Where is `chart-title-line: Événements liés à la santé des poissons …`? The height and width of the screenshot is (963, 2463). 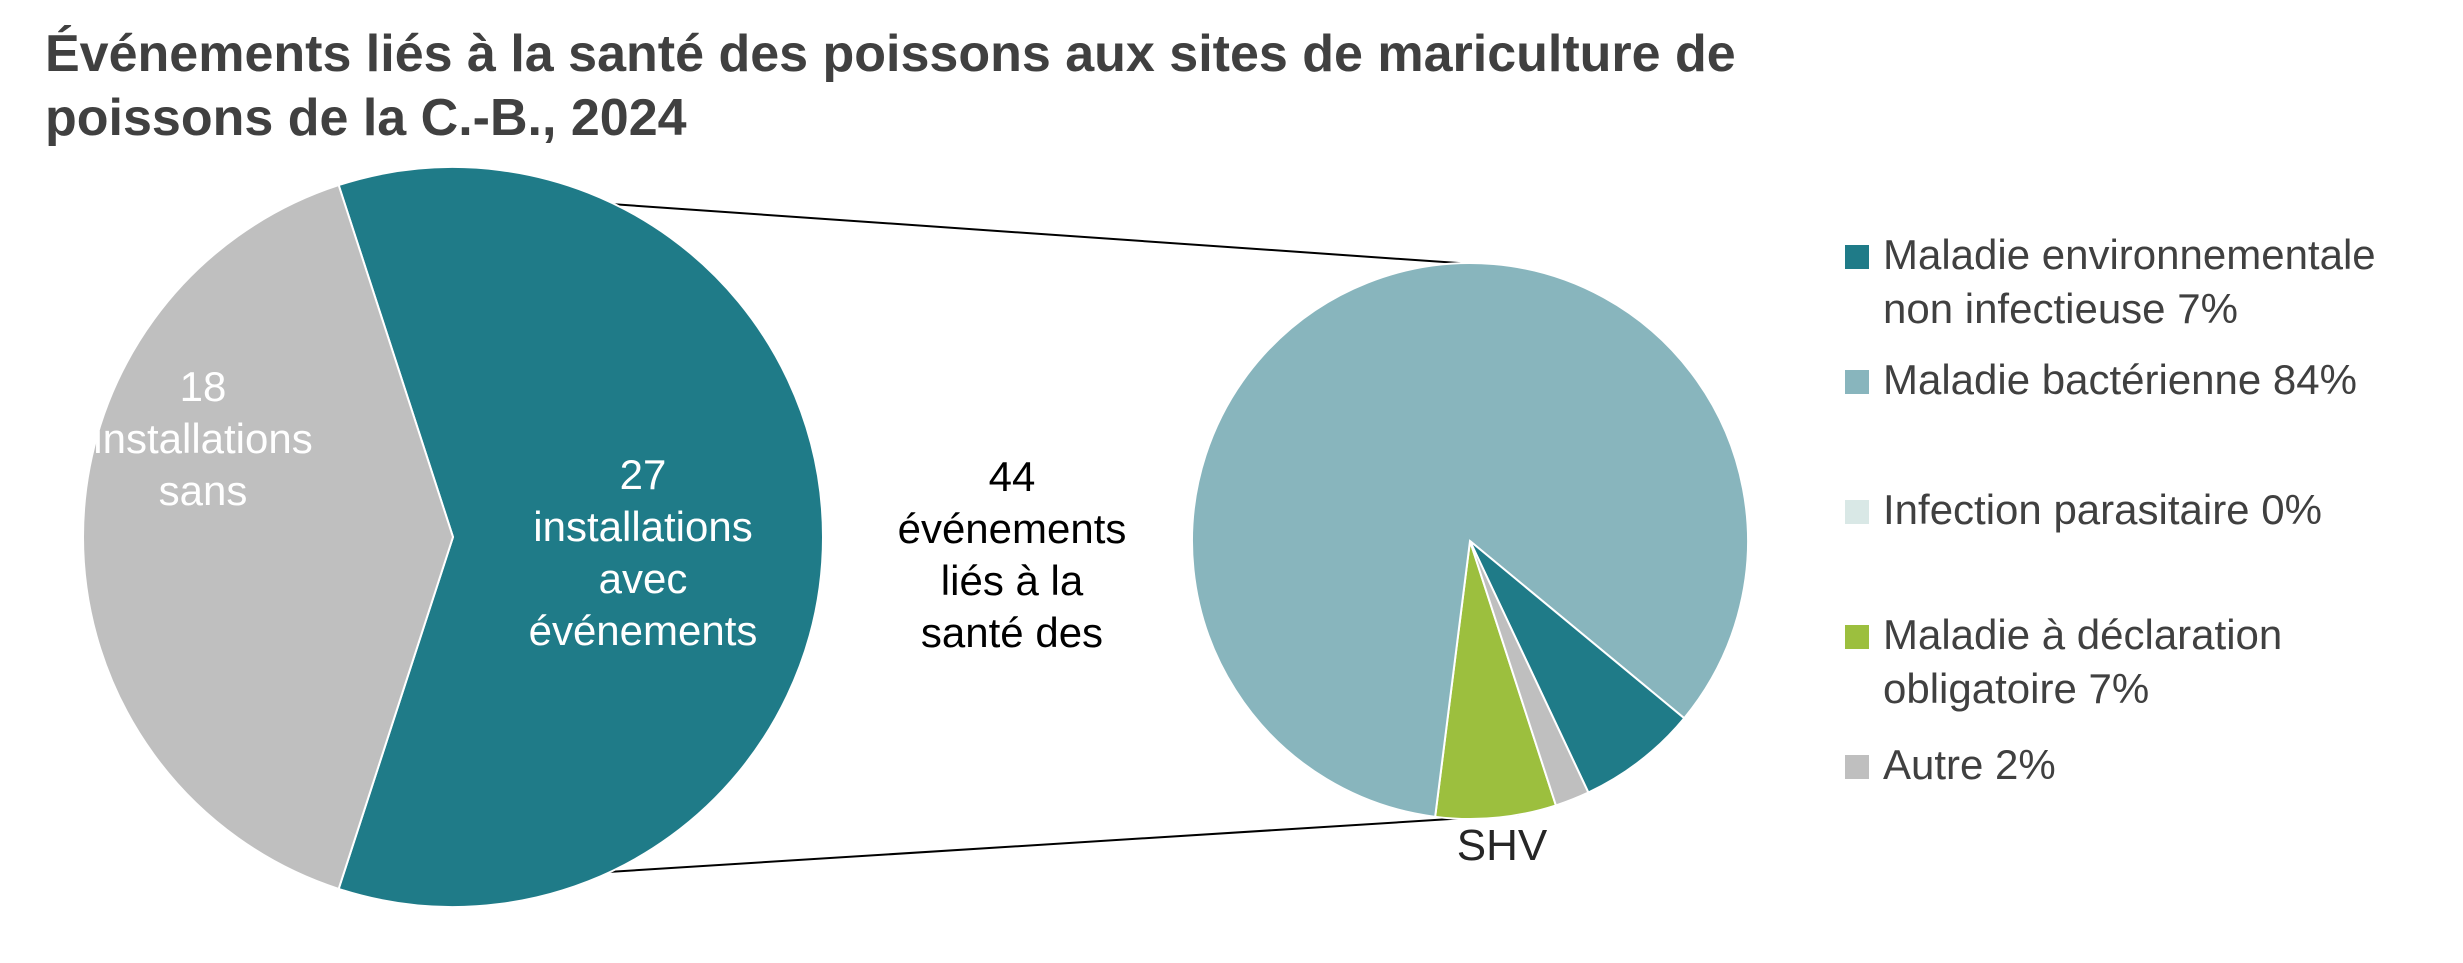 chart-title-line: Événements liés à la santé des poissons … is located at coordinates (890, 54).